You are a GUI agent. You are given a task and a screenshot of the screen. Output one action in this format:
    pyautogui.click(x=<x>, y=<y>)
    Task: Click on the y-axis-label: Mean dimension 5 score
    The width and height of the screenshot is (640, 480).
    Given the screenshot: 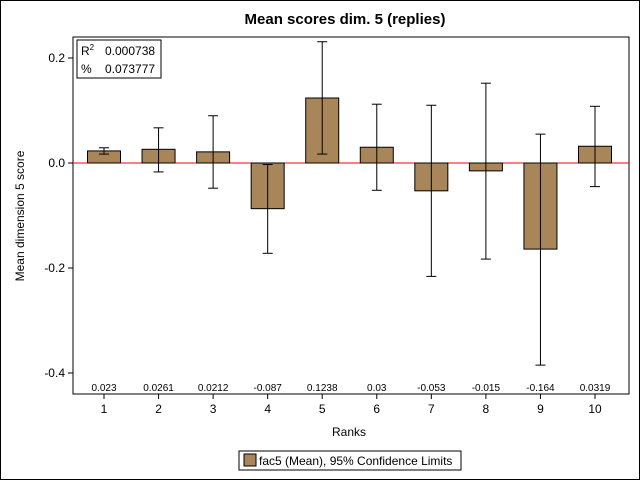 What is the action you would take?
    pyautogui.click(x=20, y=215)
    